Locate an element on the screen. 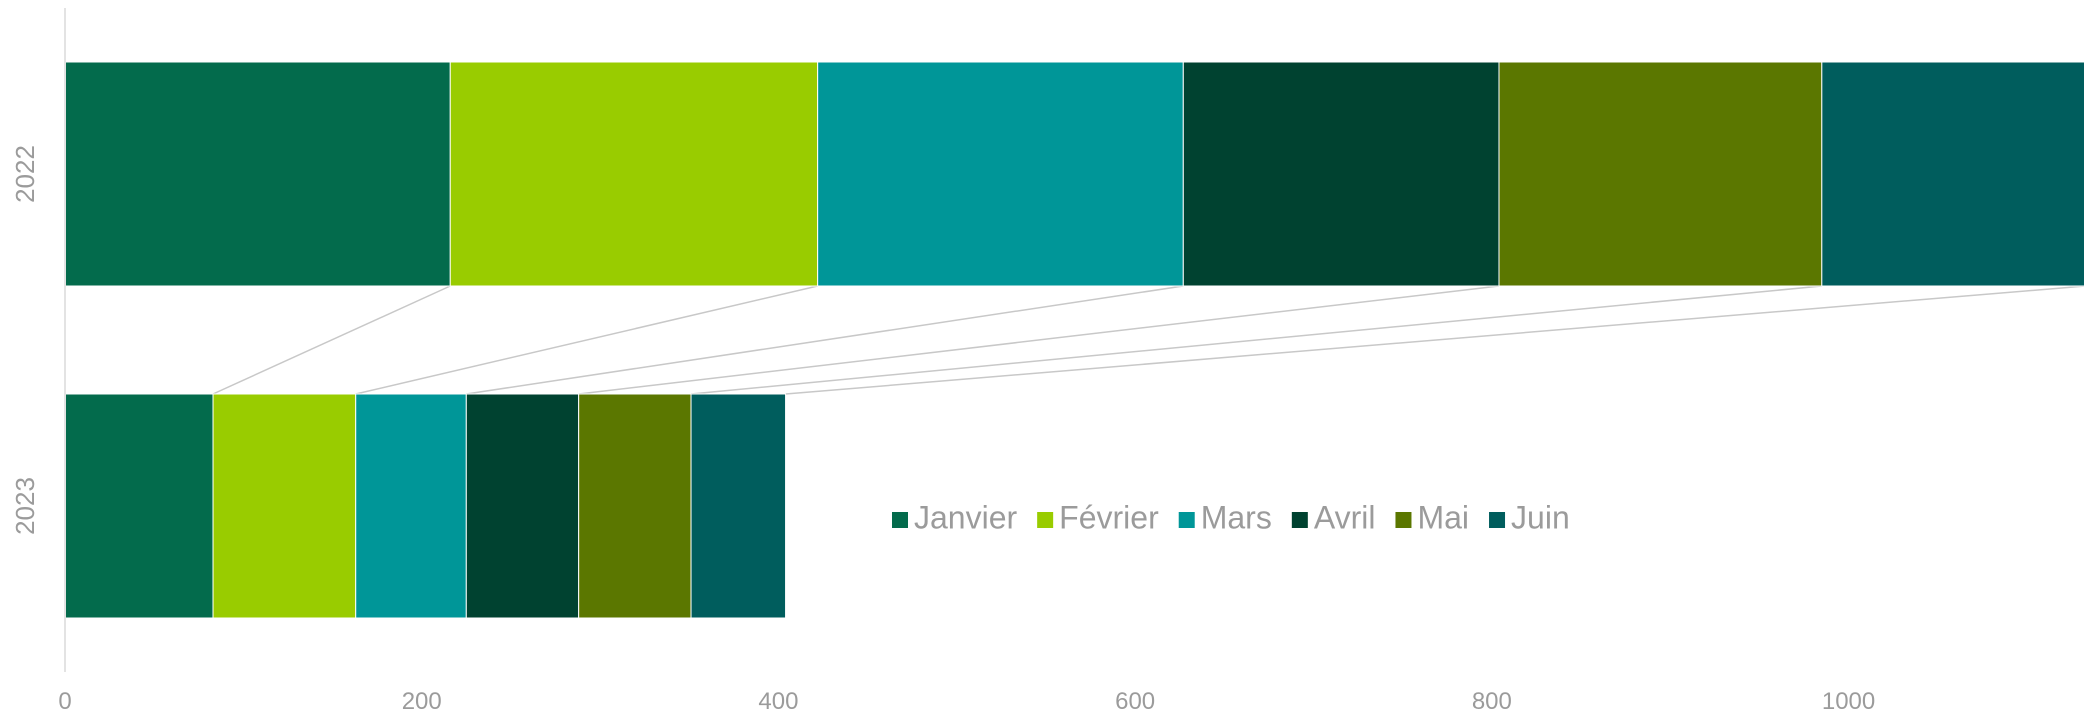 The height and width of the screenshot is (713, 2084). bar-2023-février is located at coordinates (284, 506).